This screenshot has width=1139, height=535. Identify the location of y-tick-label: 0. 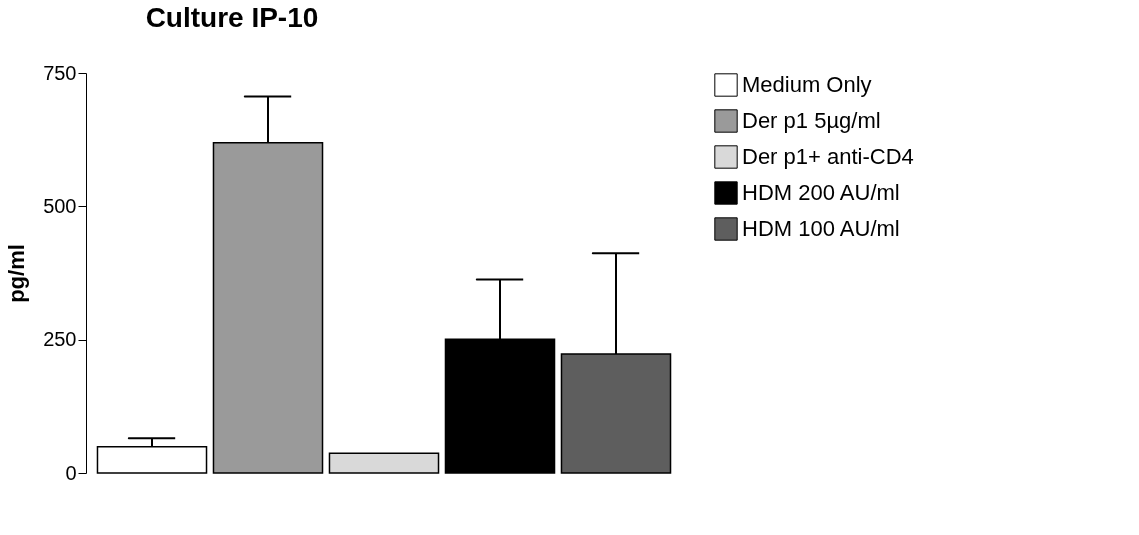
(71, 472).